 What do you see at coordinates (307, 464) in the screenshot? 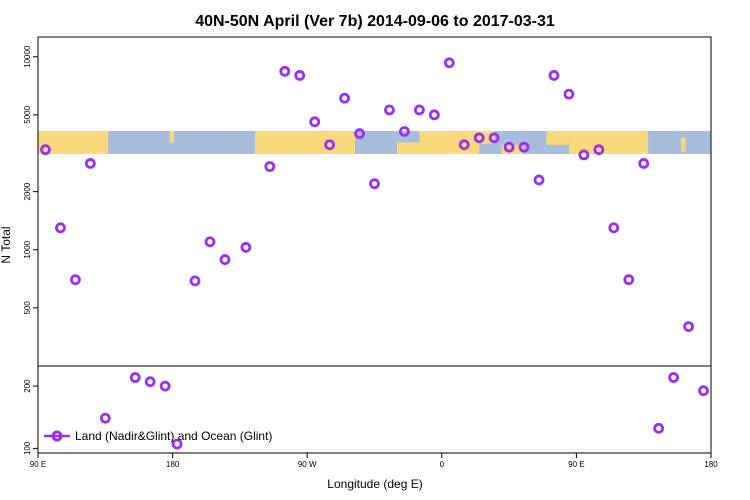
I see `x-tick-label: 90 W` at bounding box center [307, 464].